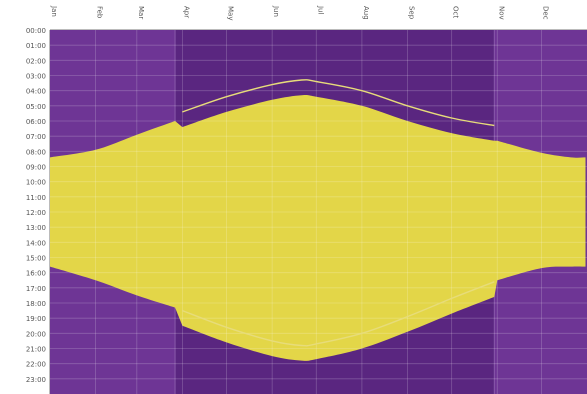  I want to click on y-tick-label: 09:00, so click(36, 168).